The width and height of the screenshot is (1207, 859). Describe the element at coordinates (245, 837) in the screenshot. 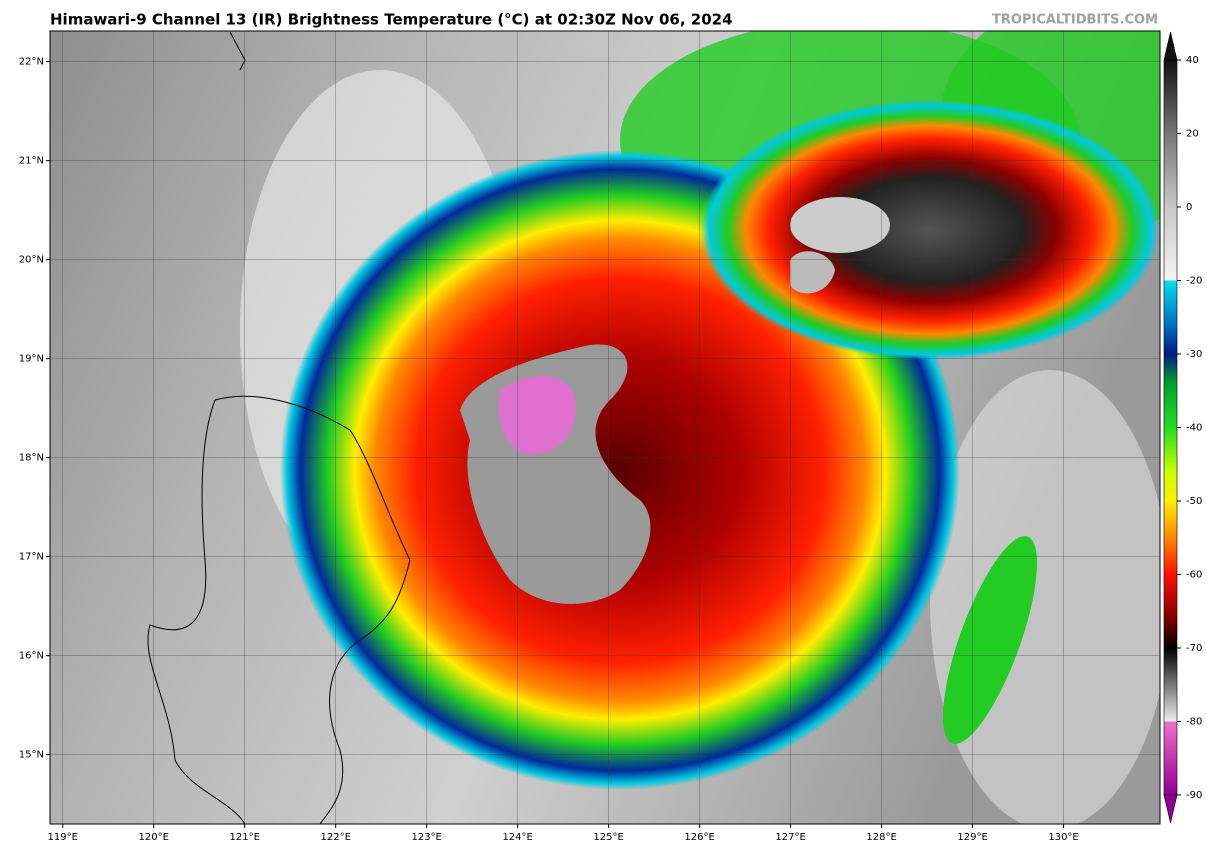

I see `lon-tick-label: 121°E` at that location.